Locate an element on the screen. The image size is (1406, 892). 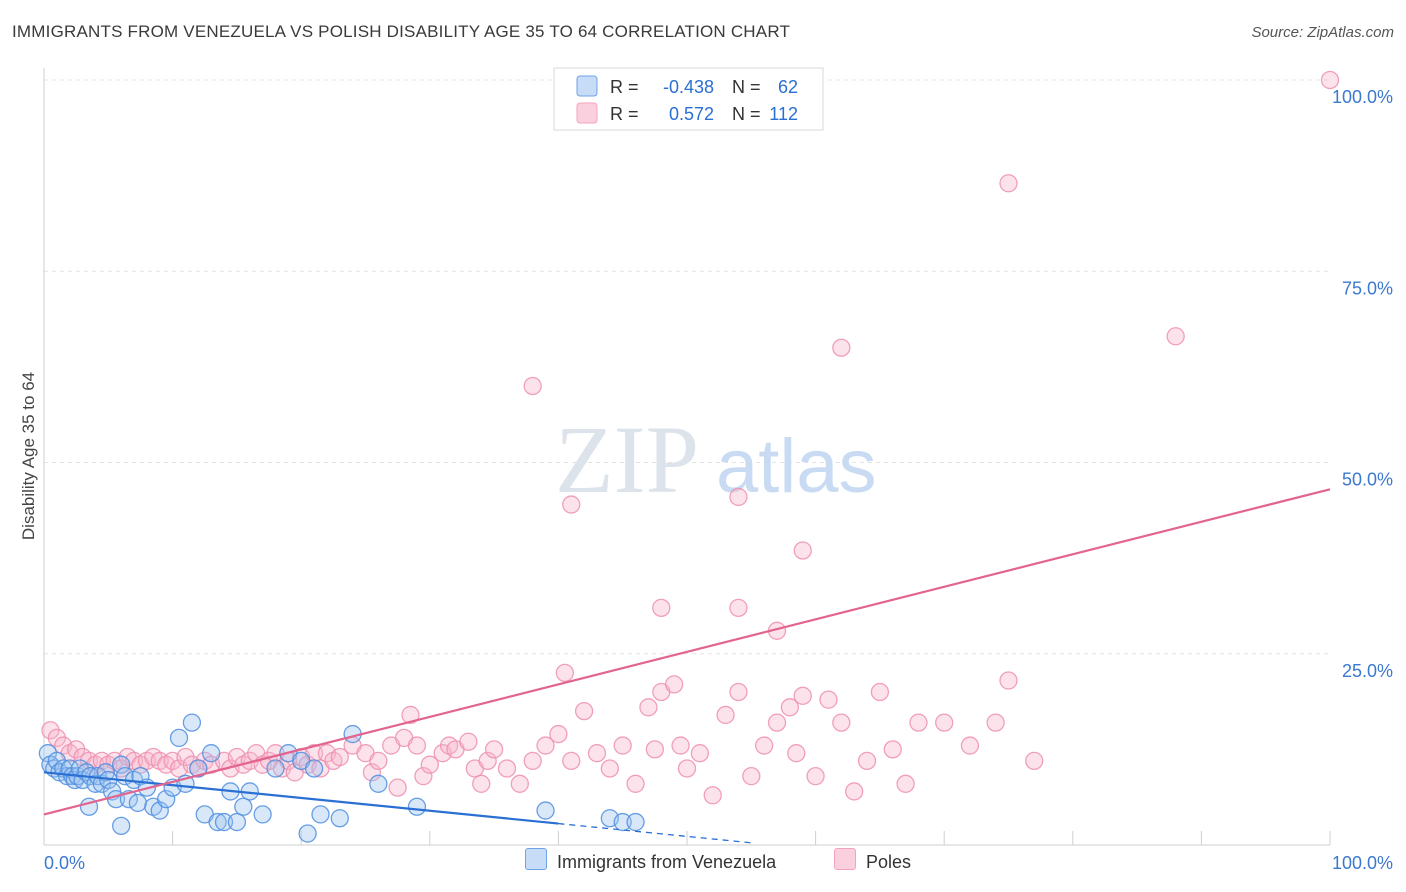
legend-r-value-venezuela: -0.438 is located at coordinates (688, 87).